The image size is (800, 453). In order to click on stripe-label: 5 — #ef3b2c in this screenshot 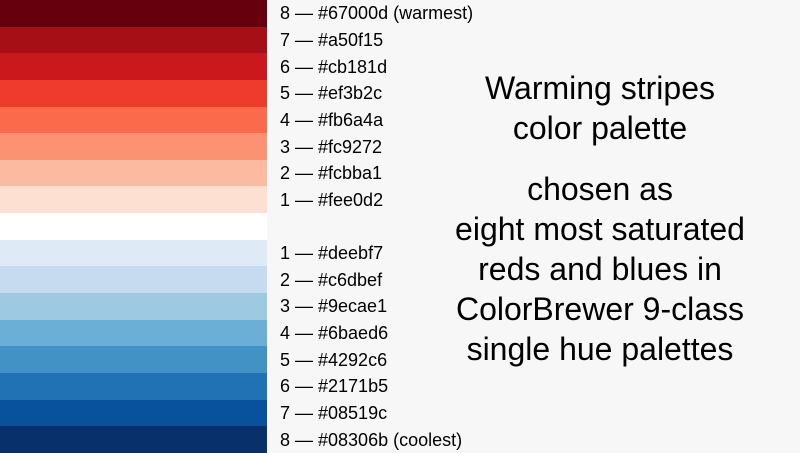, I will do `click(331, 93)`.